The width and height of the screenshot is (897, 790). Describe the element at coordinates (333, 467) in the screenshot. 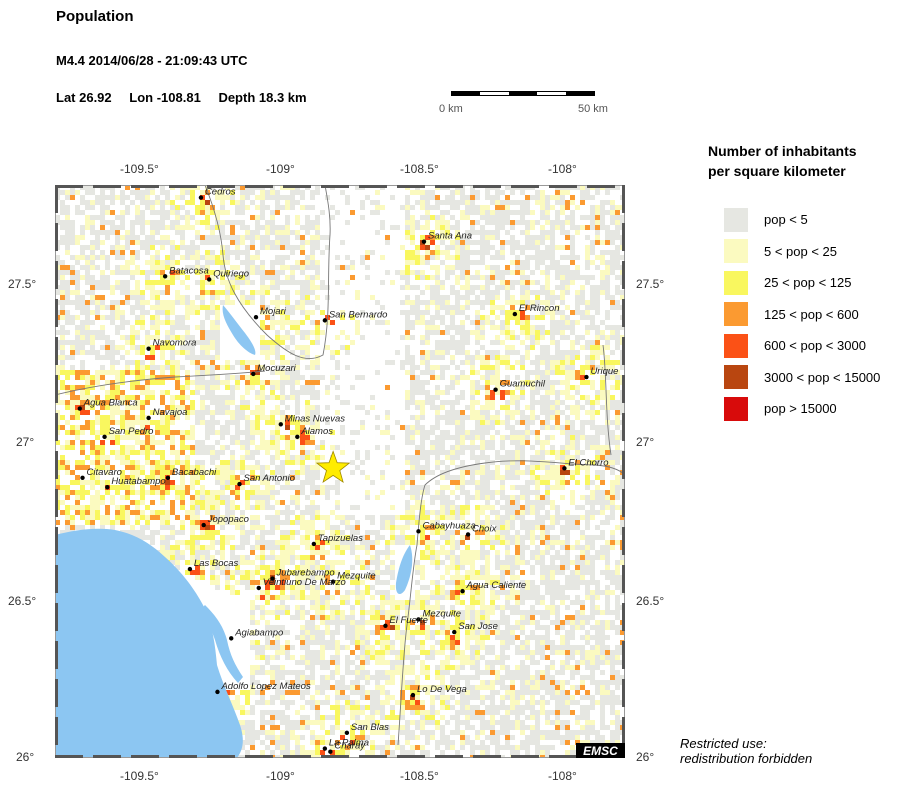

I see `epicenter-star` at that location.